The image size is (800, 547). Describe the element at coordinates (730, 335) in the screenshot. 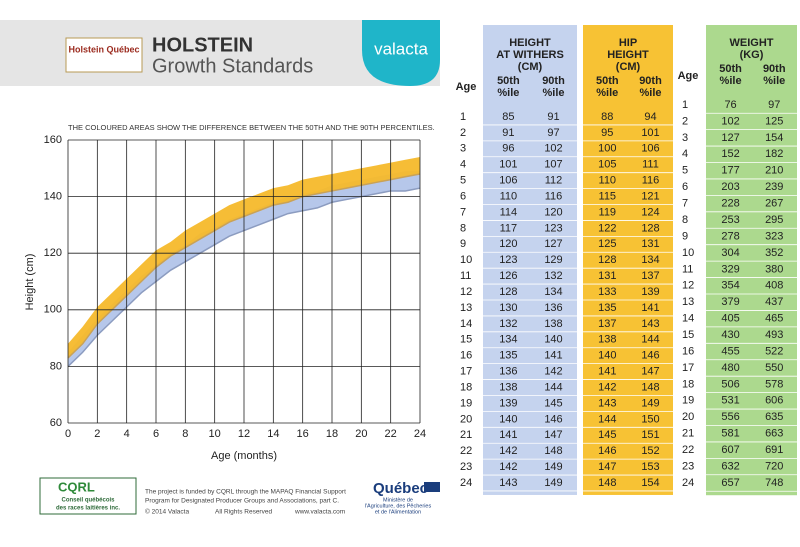

I see `value-cell: 430` at that location.